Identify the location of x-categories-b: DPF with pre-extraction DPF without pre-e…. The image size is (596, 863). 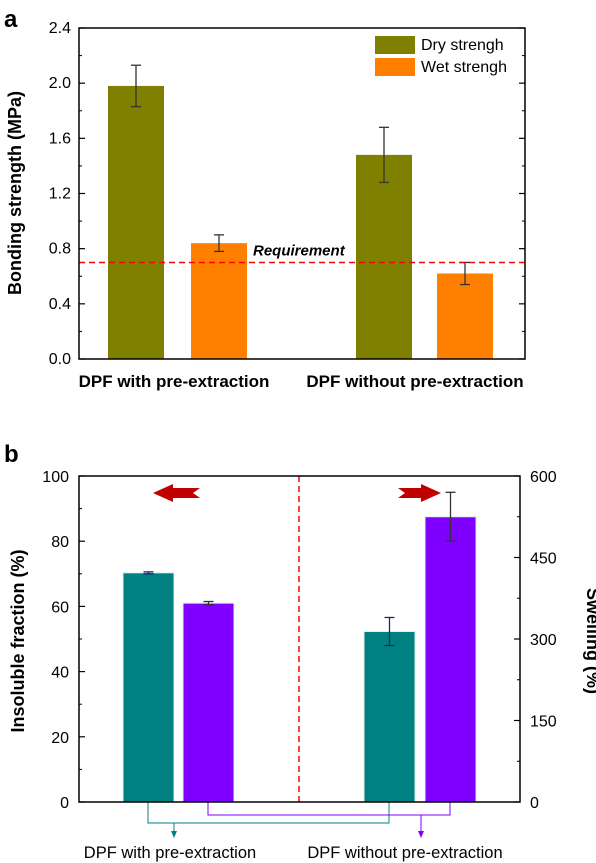
(293, 853).